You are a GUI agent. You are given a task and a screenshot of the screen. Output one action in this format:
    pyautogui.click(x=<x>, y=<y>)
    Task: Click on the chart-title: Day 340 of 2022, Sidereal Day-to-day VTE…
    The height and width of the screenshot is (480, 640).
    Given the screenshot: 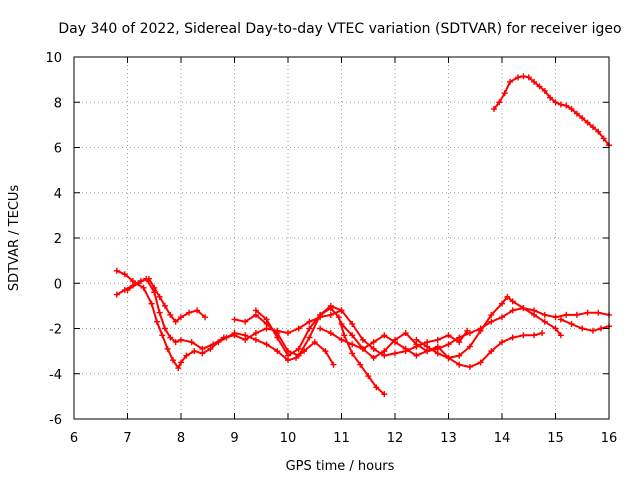 What is the action you would take?
    pyautogui.click(x=339, y=29)
    